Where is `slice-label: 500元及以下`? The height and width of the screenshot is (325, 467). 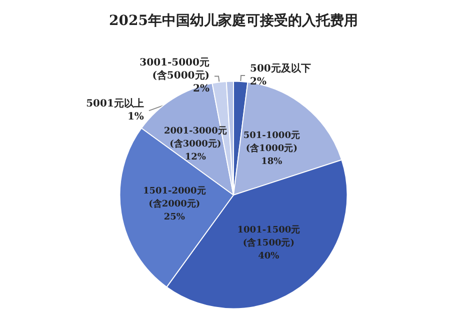
slice-label: 500元及以下 is located at coordinates (280, 68).